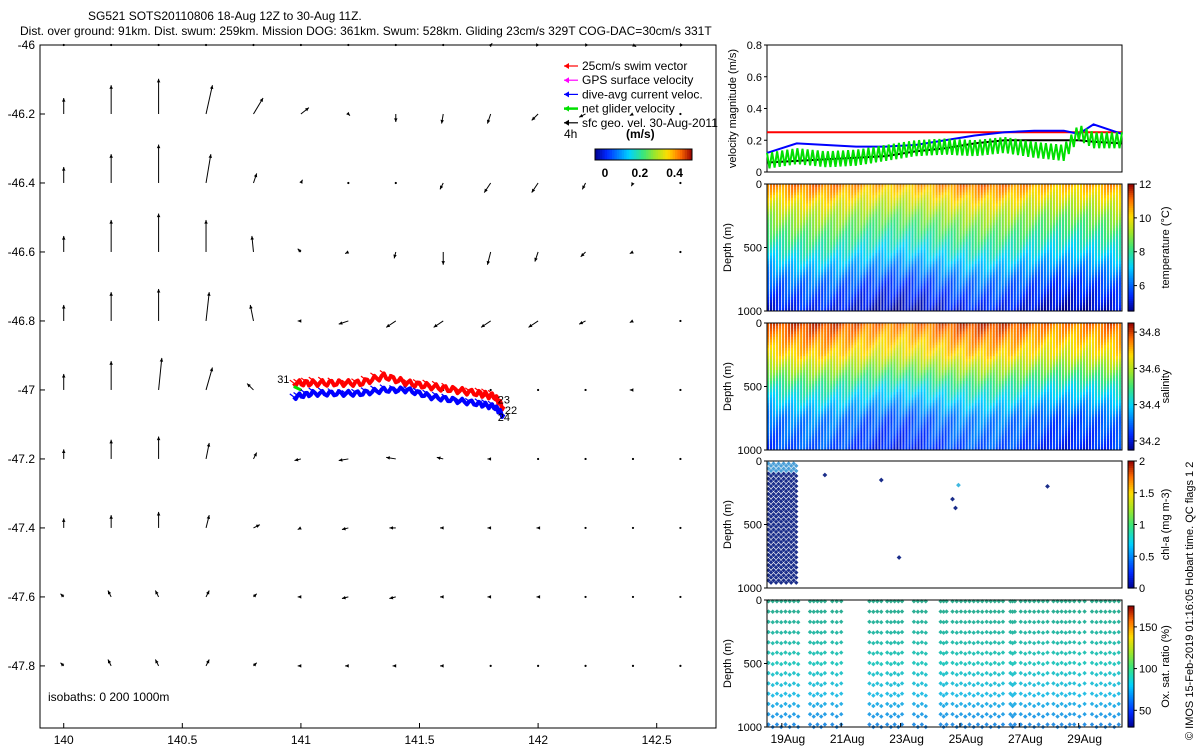  Describe the element at coordinates (206, 45) in the screenshot. I see `geo-vector` at that location.